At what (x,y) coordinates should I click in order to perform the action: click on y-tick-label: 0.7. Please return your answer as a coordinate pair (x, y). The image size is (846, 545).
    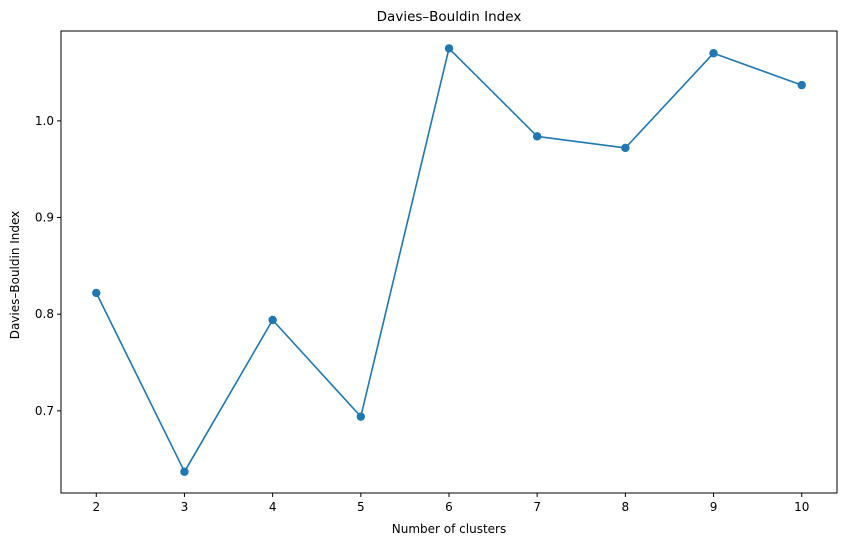
    Looking at the image, I should click on (44, 411).